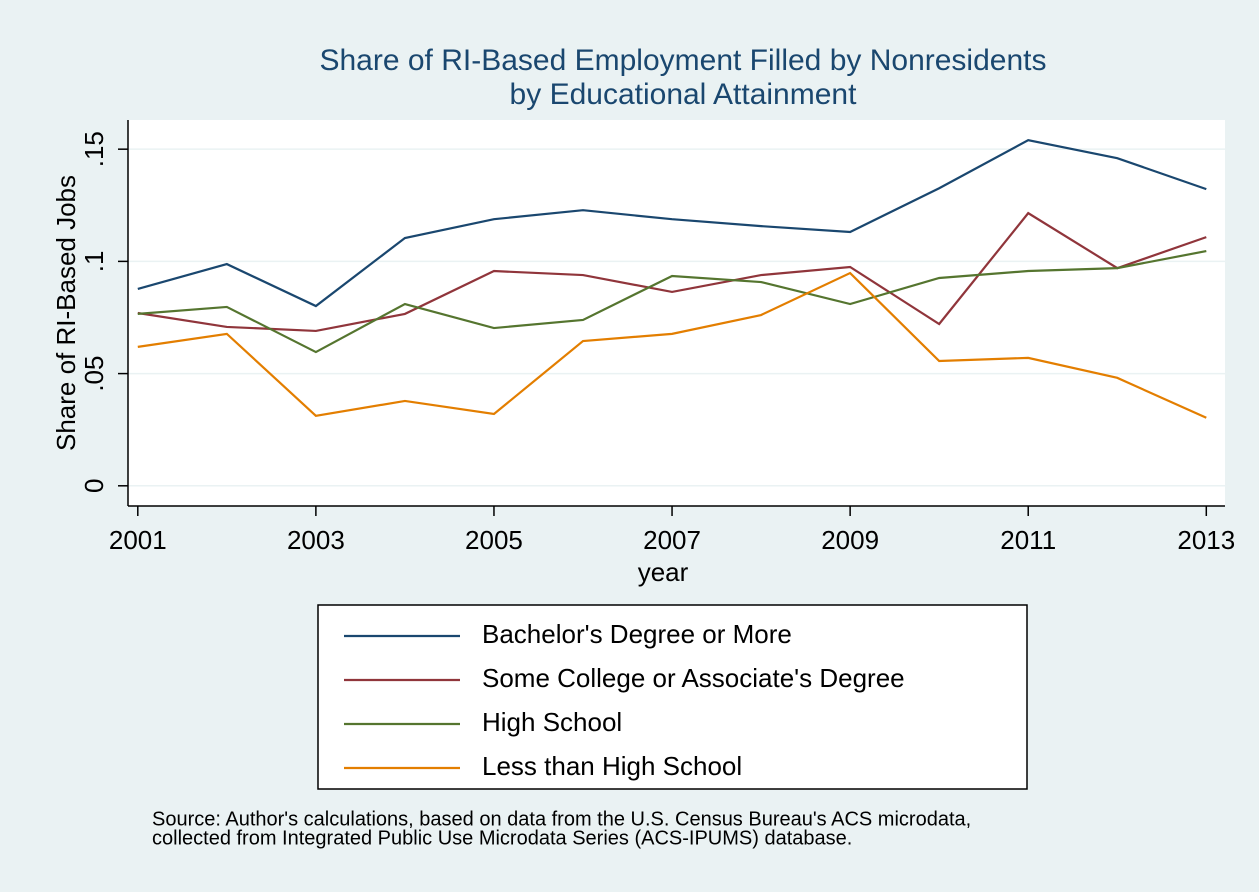  What do you see at coordinates (316, 540) in the screenshot?
I see `x-tick-label: 2003` at bounding box center [316, 540].